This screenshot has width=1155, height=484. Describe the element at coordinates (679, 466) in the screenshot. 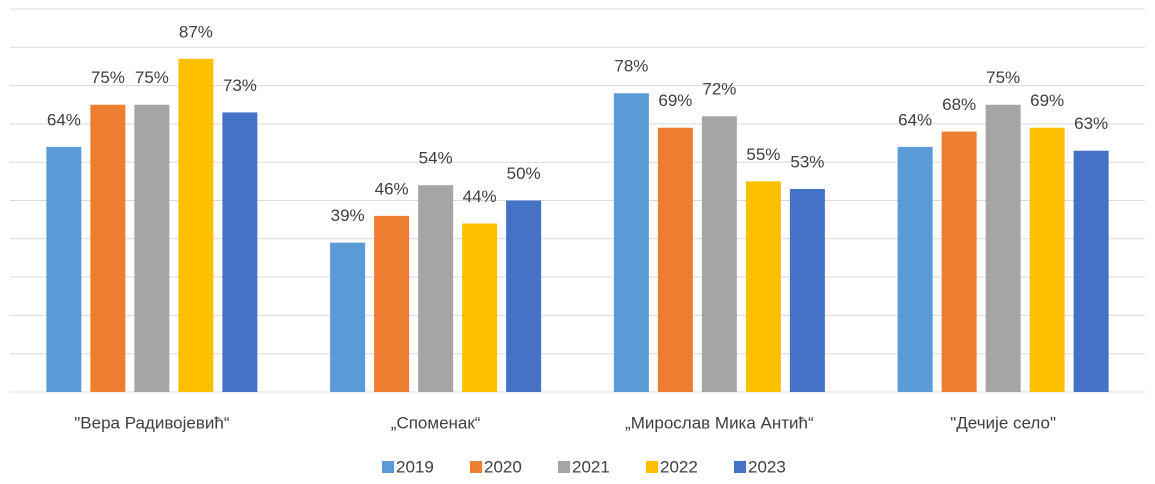

I see `legend-label: 2022` at that location.